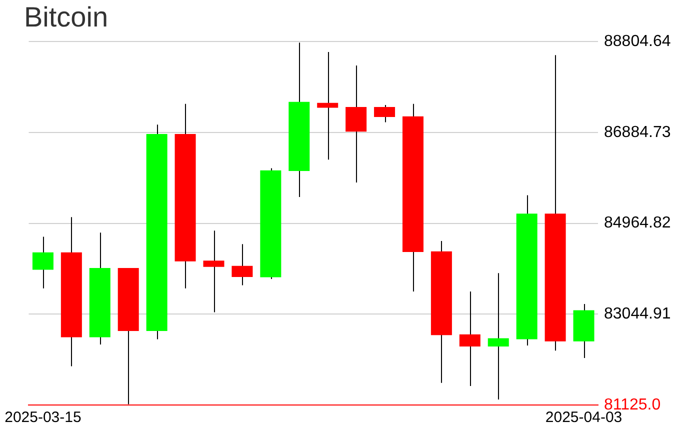 The width and height of the screenshot is (676, 431). What do you see at coordinates (583, 417) in the screenshot?
I see `x-tick-label: 2025-04-03` at bounding box center [583, 417].